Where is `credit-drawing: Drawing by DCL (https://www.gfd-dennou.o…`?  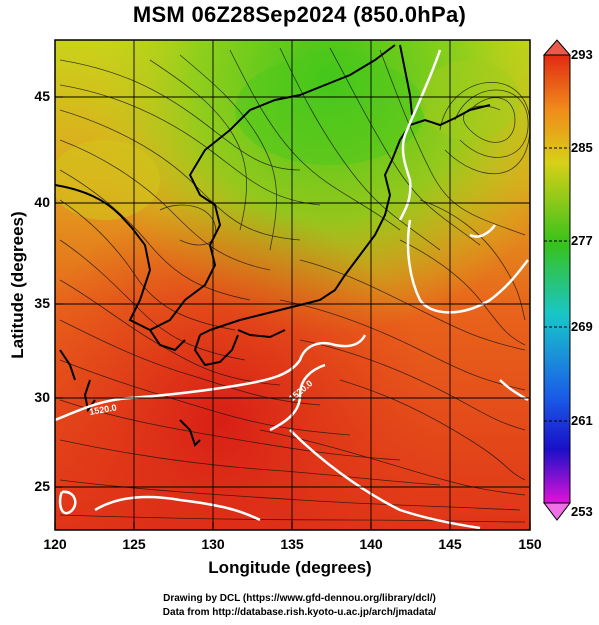 credit-drawing: Drawing by DCL (https://www.gfd-dennou.o… is located at coordinates (299, 598).